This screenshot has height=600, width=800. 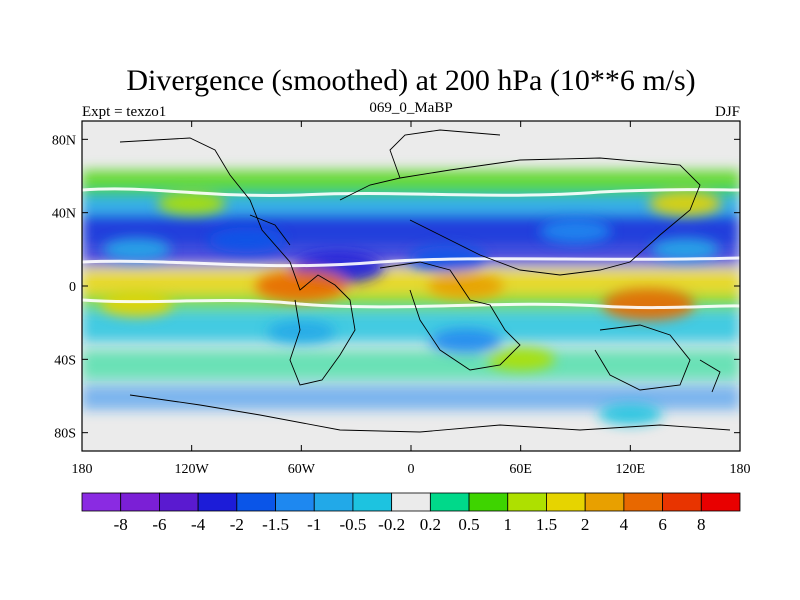 I want to click on colorbar: -8 -6 -4 -2 -1.5 -1 -0.5 -0.2 0.2 0.5 1 1.5 2 4 6 8, so click(x=411, y=513).